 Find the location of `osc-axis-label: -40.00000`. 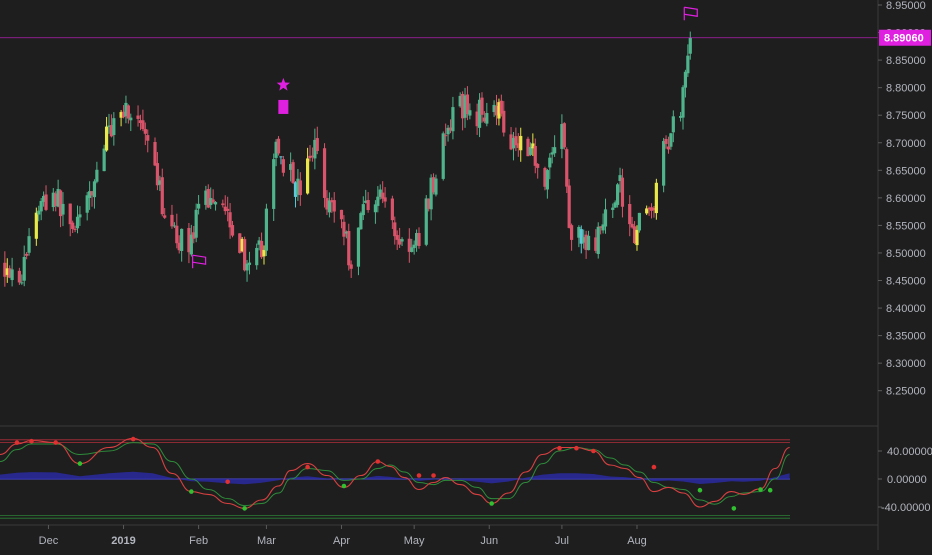

osc-axis-label: -40.00000 is located at coordinates (906, 508).